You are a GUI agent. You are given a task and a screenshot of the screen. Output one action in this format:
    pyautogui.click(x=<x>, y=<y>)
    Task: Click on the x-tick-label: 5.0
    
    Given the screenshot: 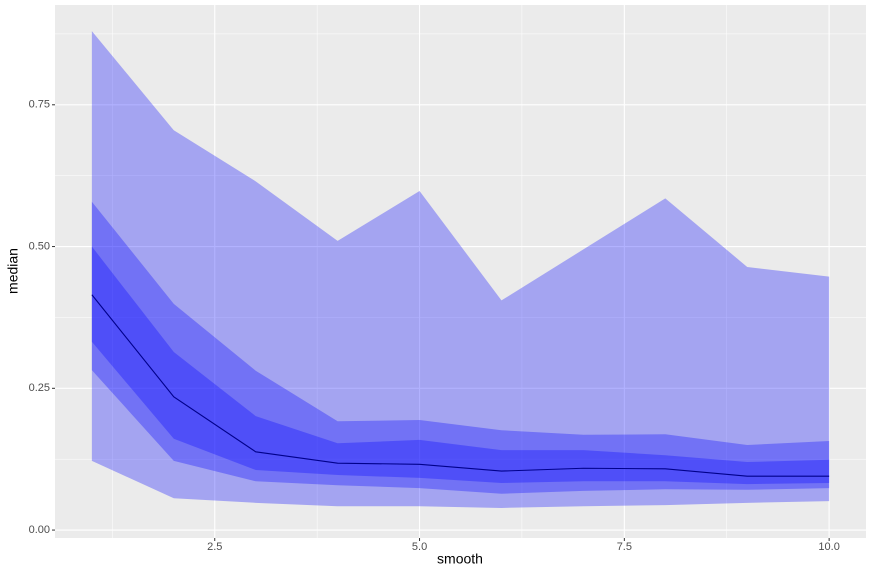 What is the action you would take?
    pyautogui.click(x=419, y=547)
    